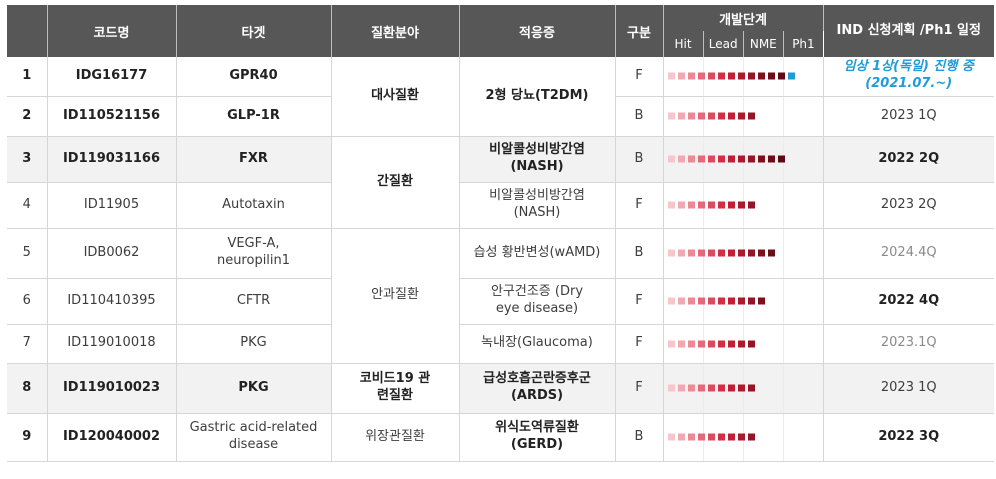 The height and width of the screenshot is (479, 996). What do you see at coordinates (908, 437) in the screenshot?
I see `row-schedule: 2022 3Q` at bounding box center [908, 437].